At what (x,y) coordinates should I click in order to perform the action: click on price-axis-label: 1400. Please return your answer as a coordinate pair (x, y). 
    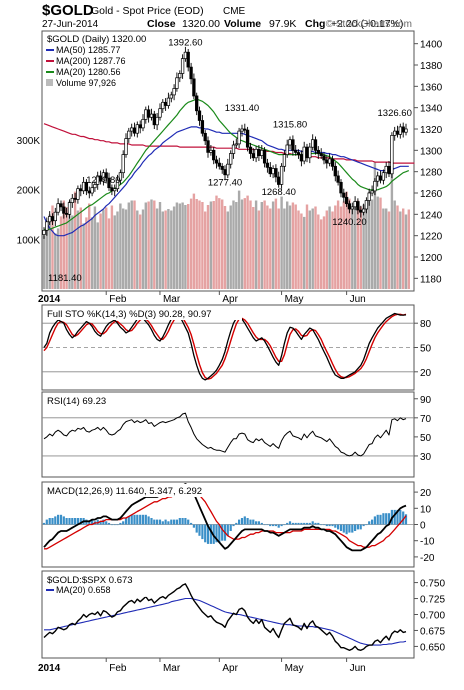
    Looking at the image, I should click on (431, 45).